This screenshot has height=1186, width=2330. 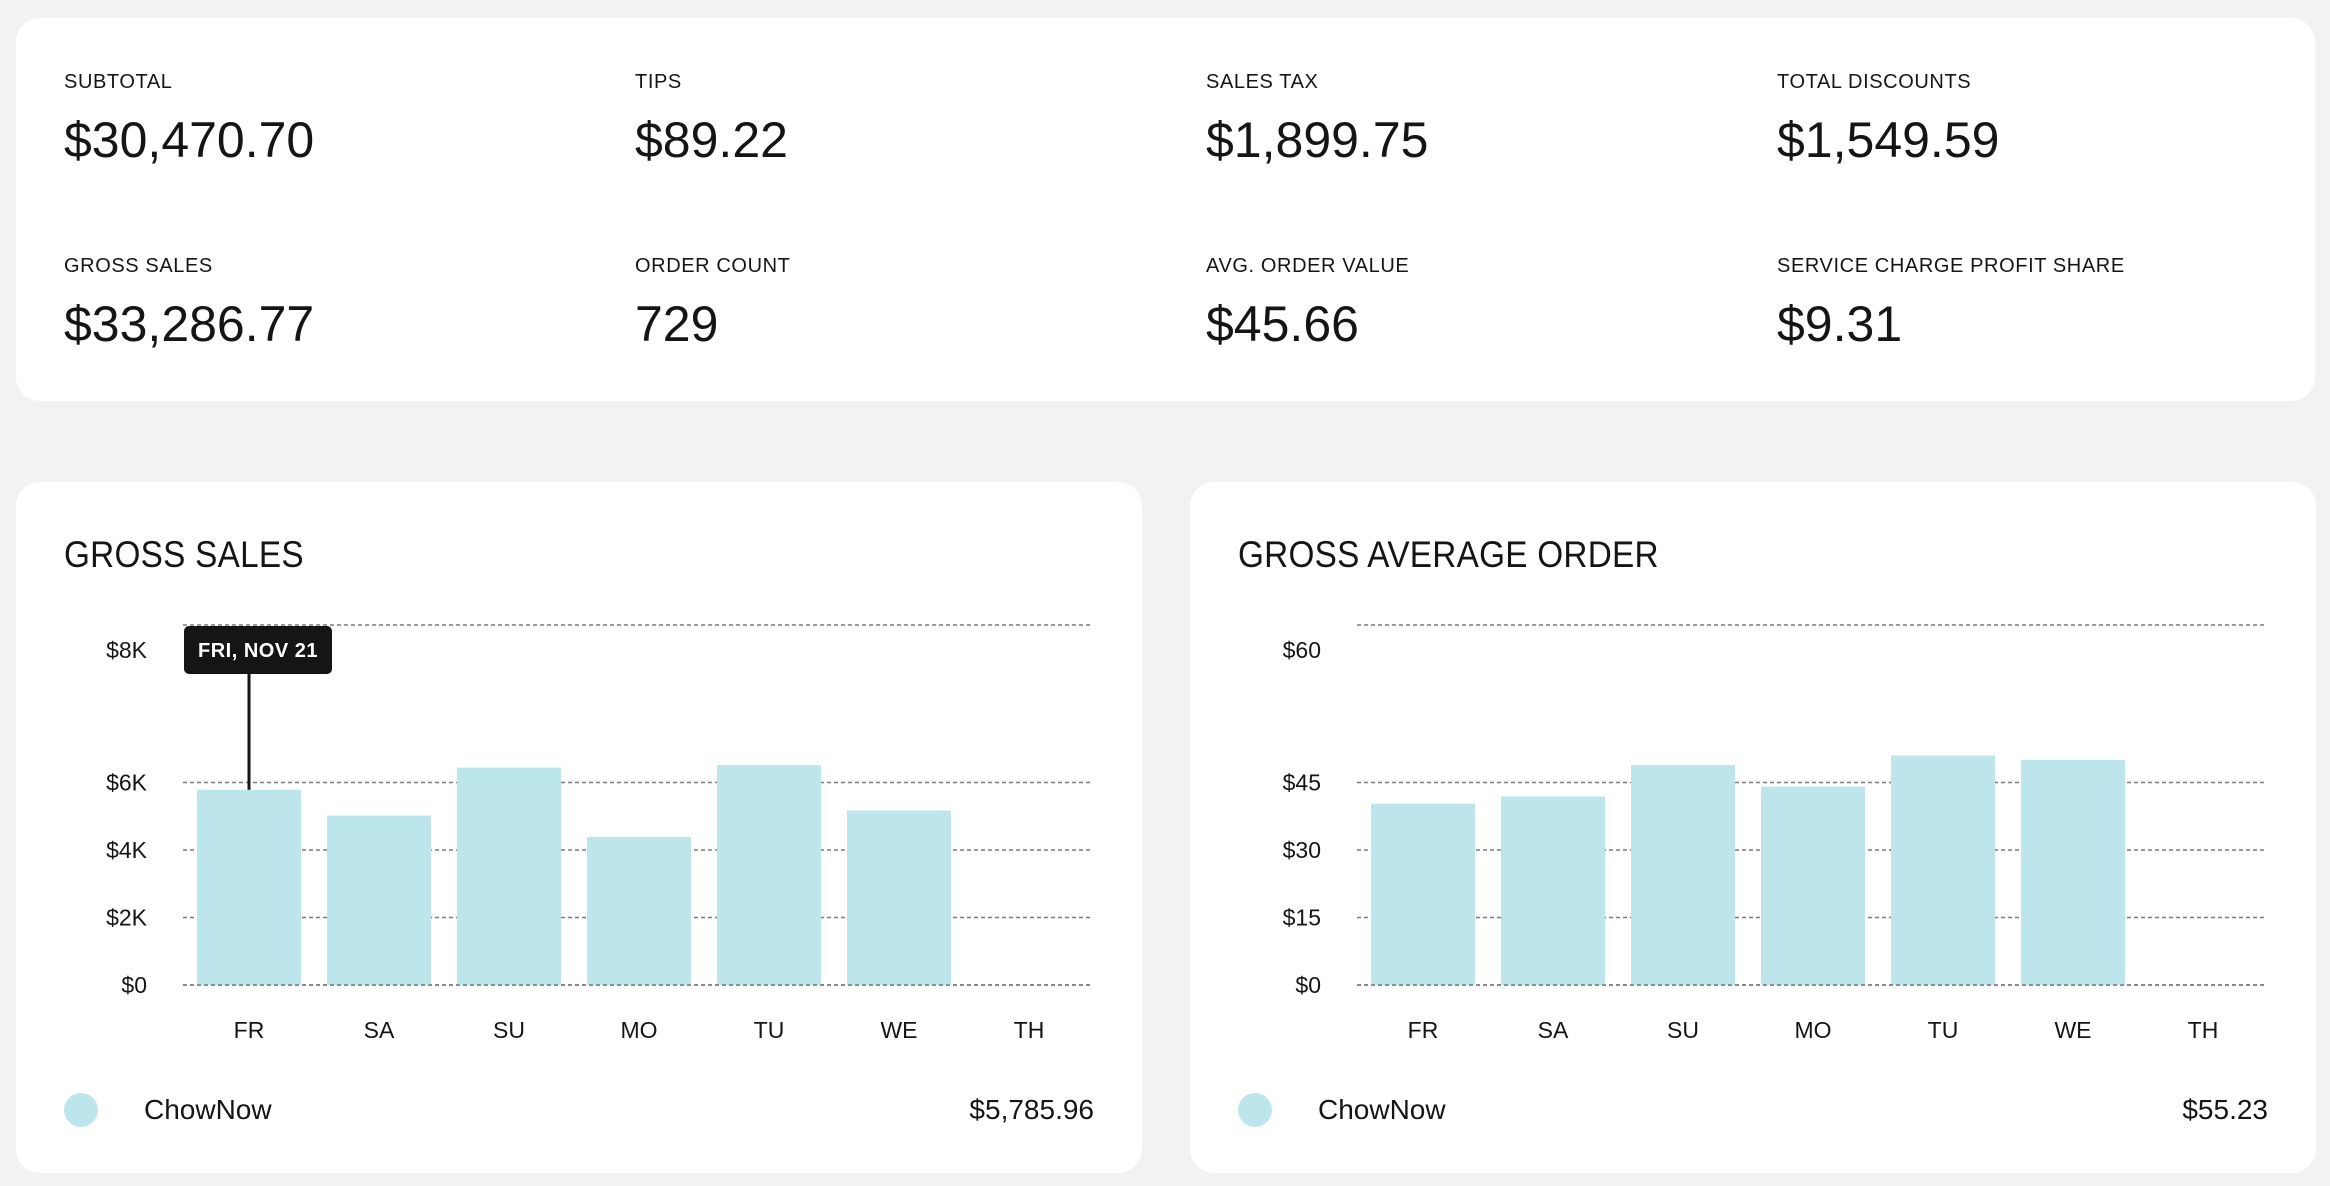 What do you see at coordinates (189, 324) in the screenshot?
I see `stat-value: $33,286.77` at bounding box center [189, 324].